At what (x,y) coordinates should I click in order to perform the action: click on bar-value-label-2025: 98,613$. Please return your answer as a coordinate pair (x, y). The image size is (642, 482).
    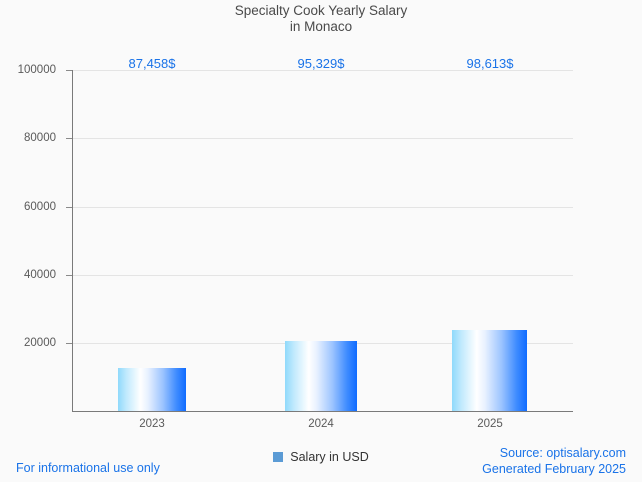
    Looking at the image, I should click on (490, 63).